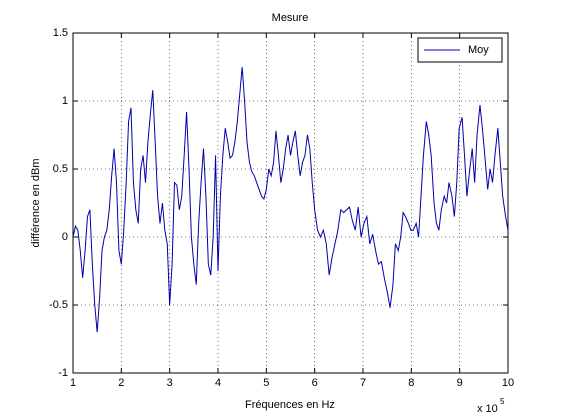  I want to click on x-tick-label: 9, so click(460, 383).